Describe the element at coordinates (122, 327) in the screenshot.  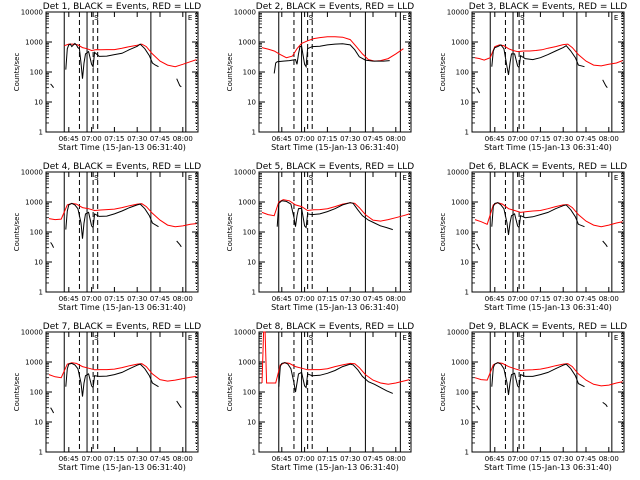
I see `panel-title: Det 7, BLACK = Events, RED = LLD` at that location.